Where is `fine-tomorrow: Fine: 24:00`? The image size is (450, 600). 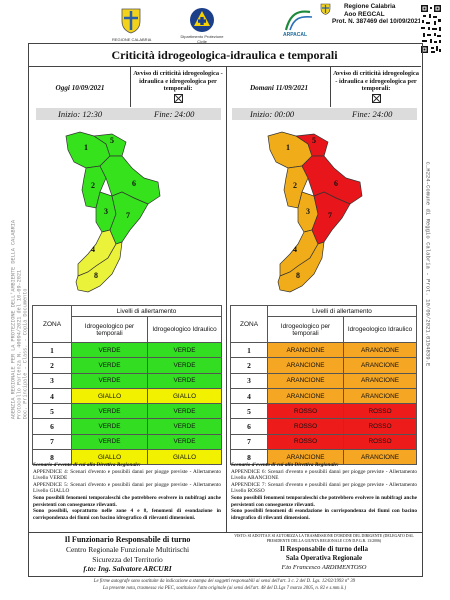 fine-tomorrow: Fine: 24:00 is located at coordinates (372, 114).